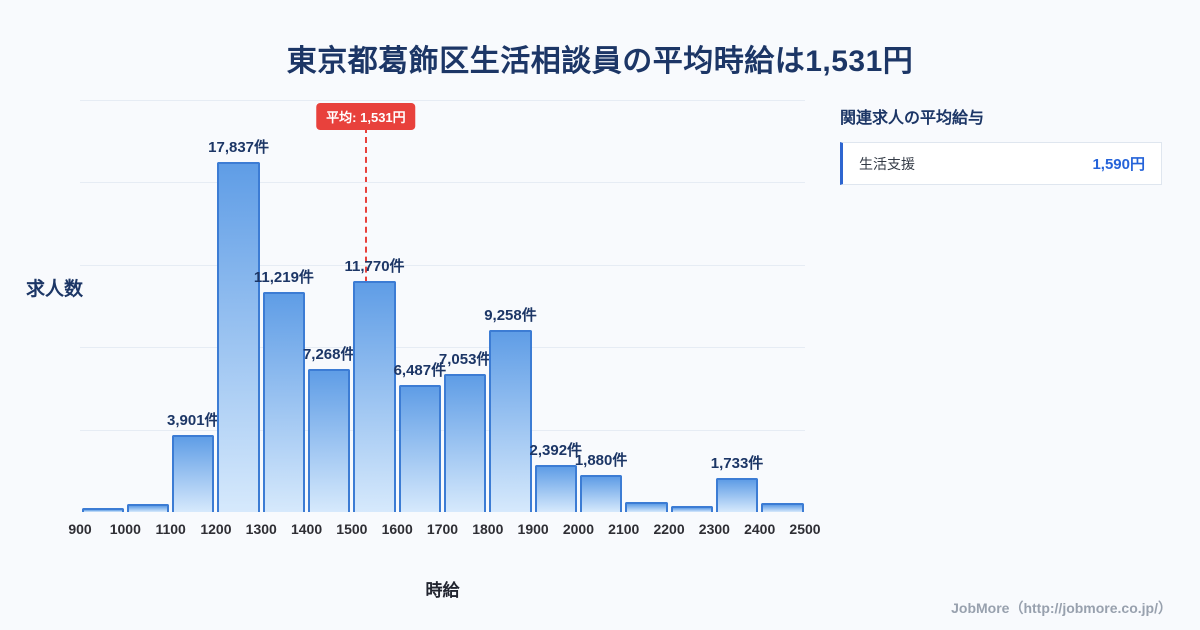 Image resolution: width=1200 pixels, height=630 pixels. What do you see at coordinates (261, 529) in the screenshot?
I see `x-axis-tick: 1300` at bounding box center [261, 529].